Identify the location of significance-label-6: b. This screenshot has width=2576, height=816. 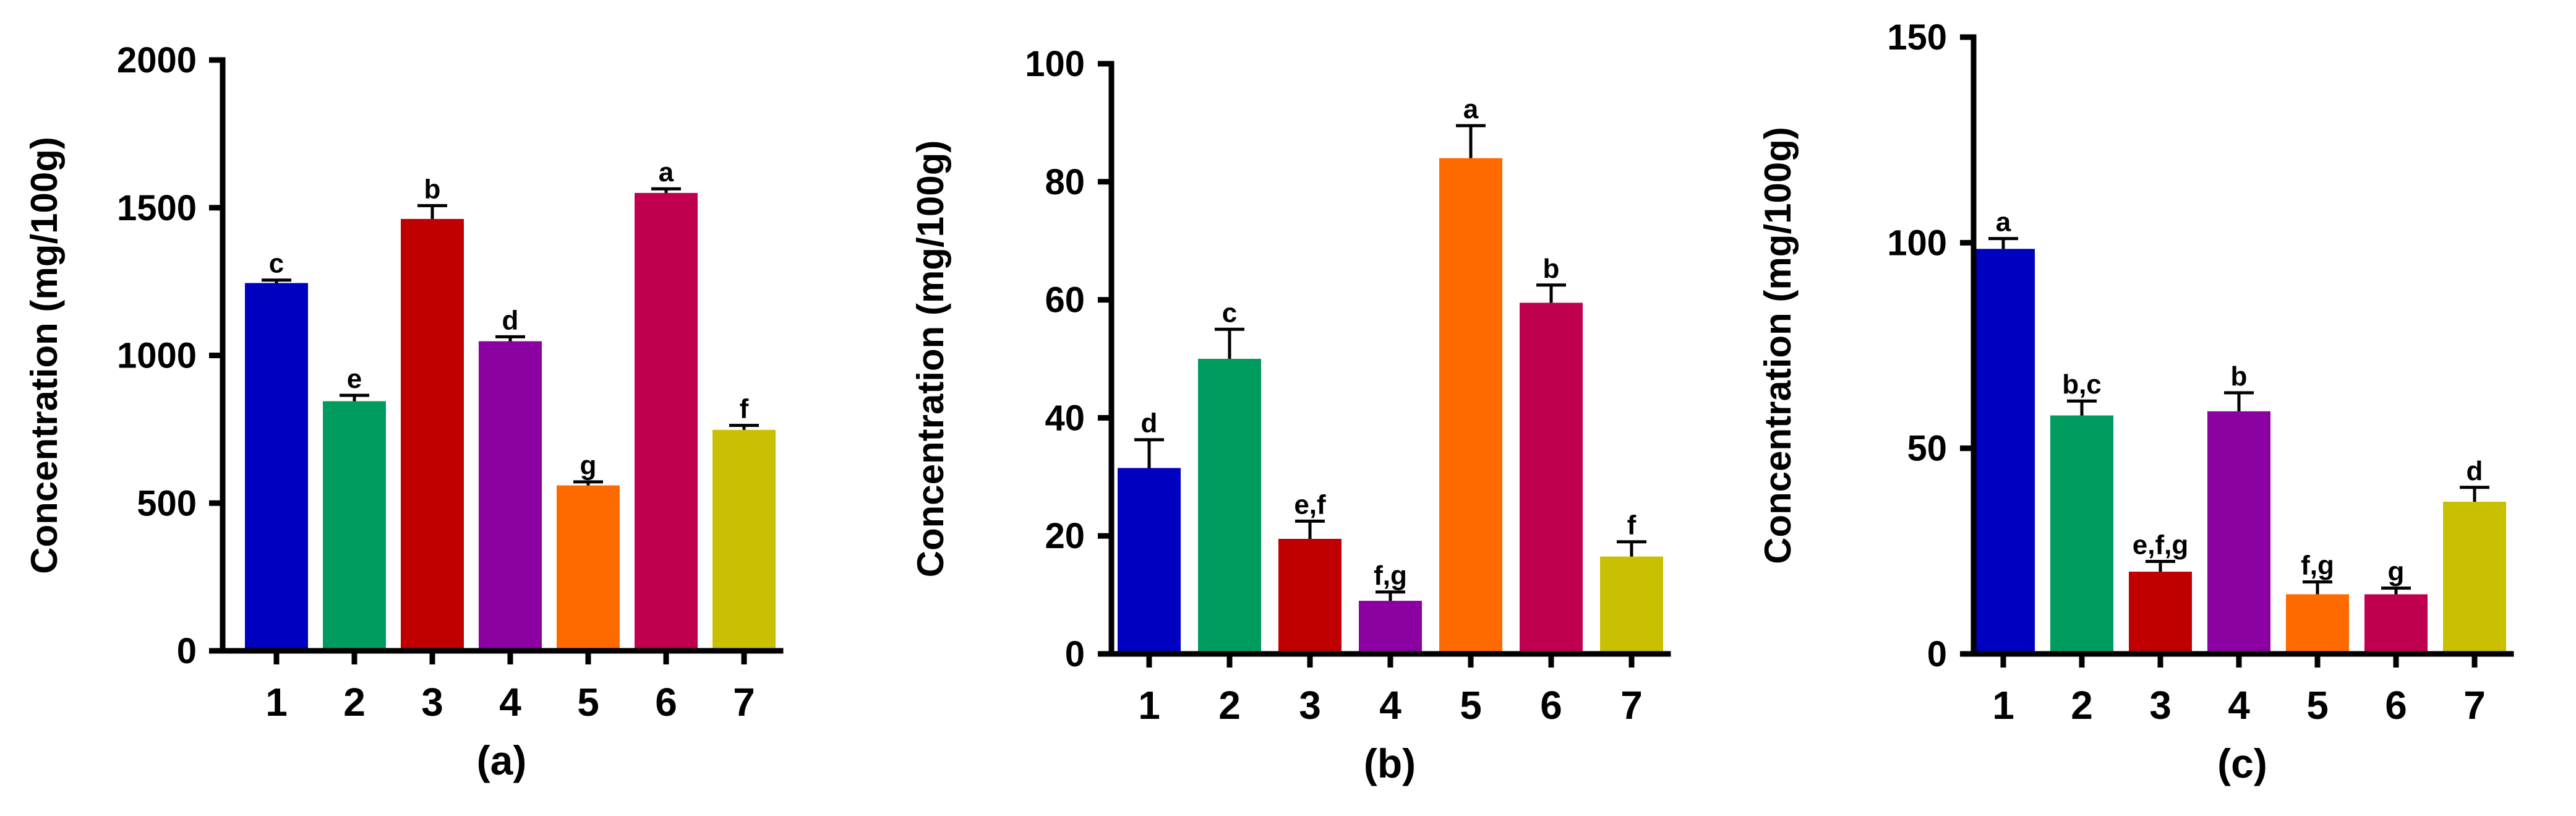
(1551, 269).